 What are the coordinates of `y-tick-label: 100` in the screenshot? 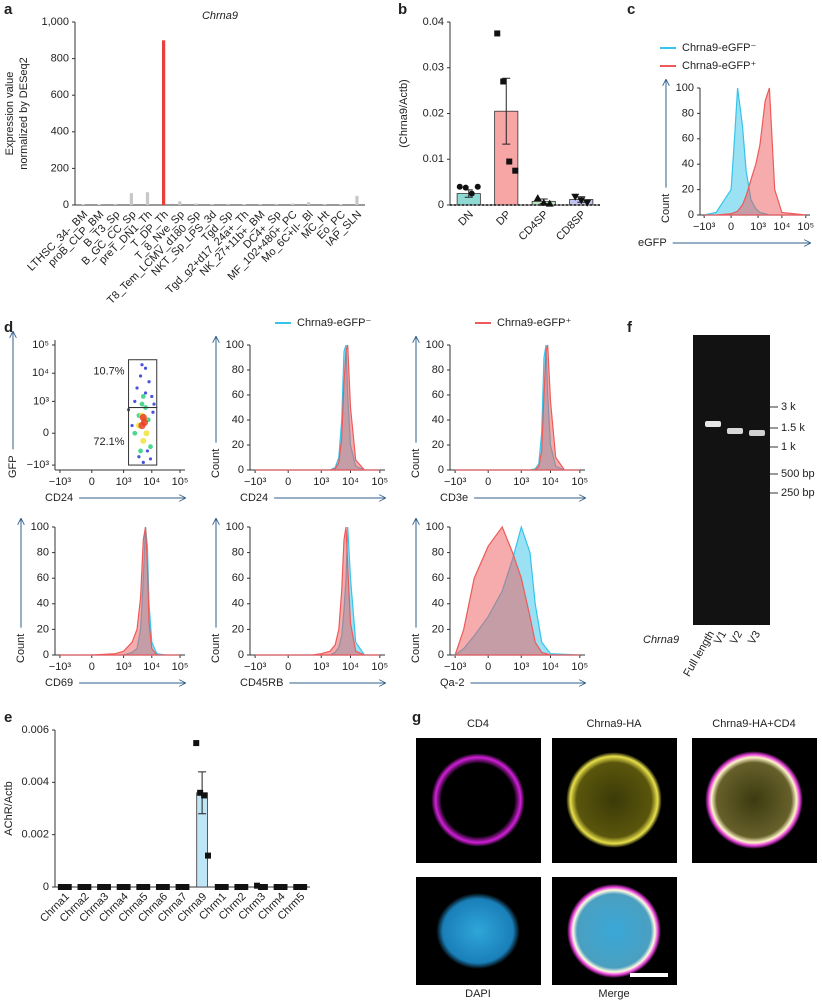 It's located at (235, 345).